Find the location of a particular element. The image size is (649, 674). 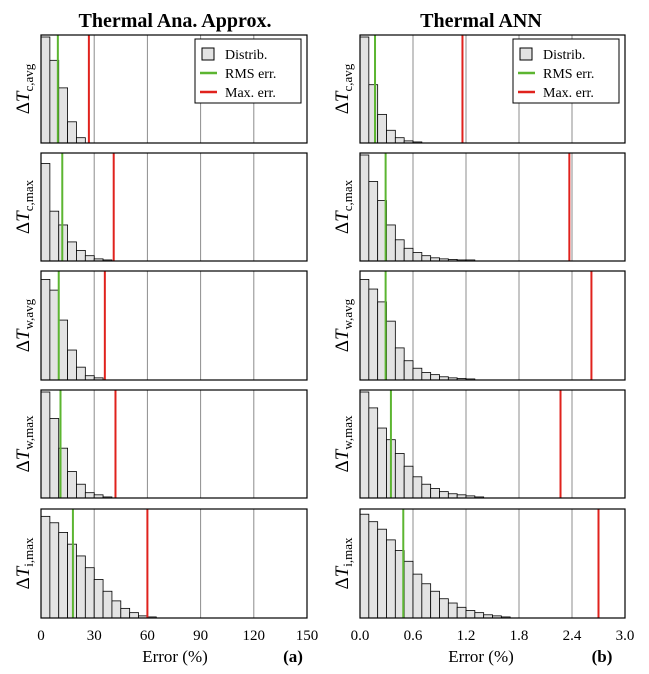

xlabel-b: Error (%) is located at coordinates (481, 656).